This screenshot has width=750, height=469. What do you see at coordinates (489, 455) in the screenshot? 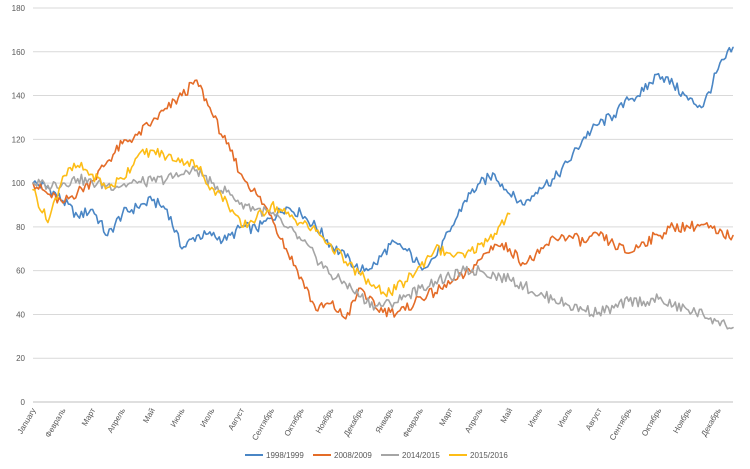
I see `legend-label: 2015/2016` at bounding box center [489, 455].